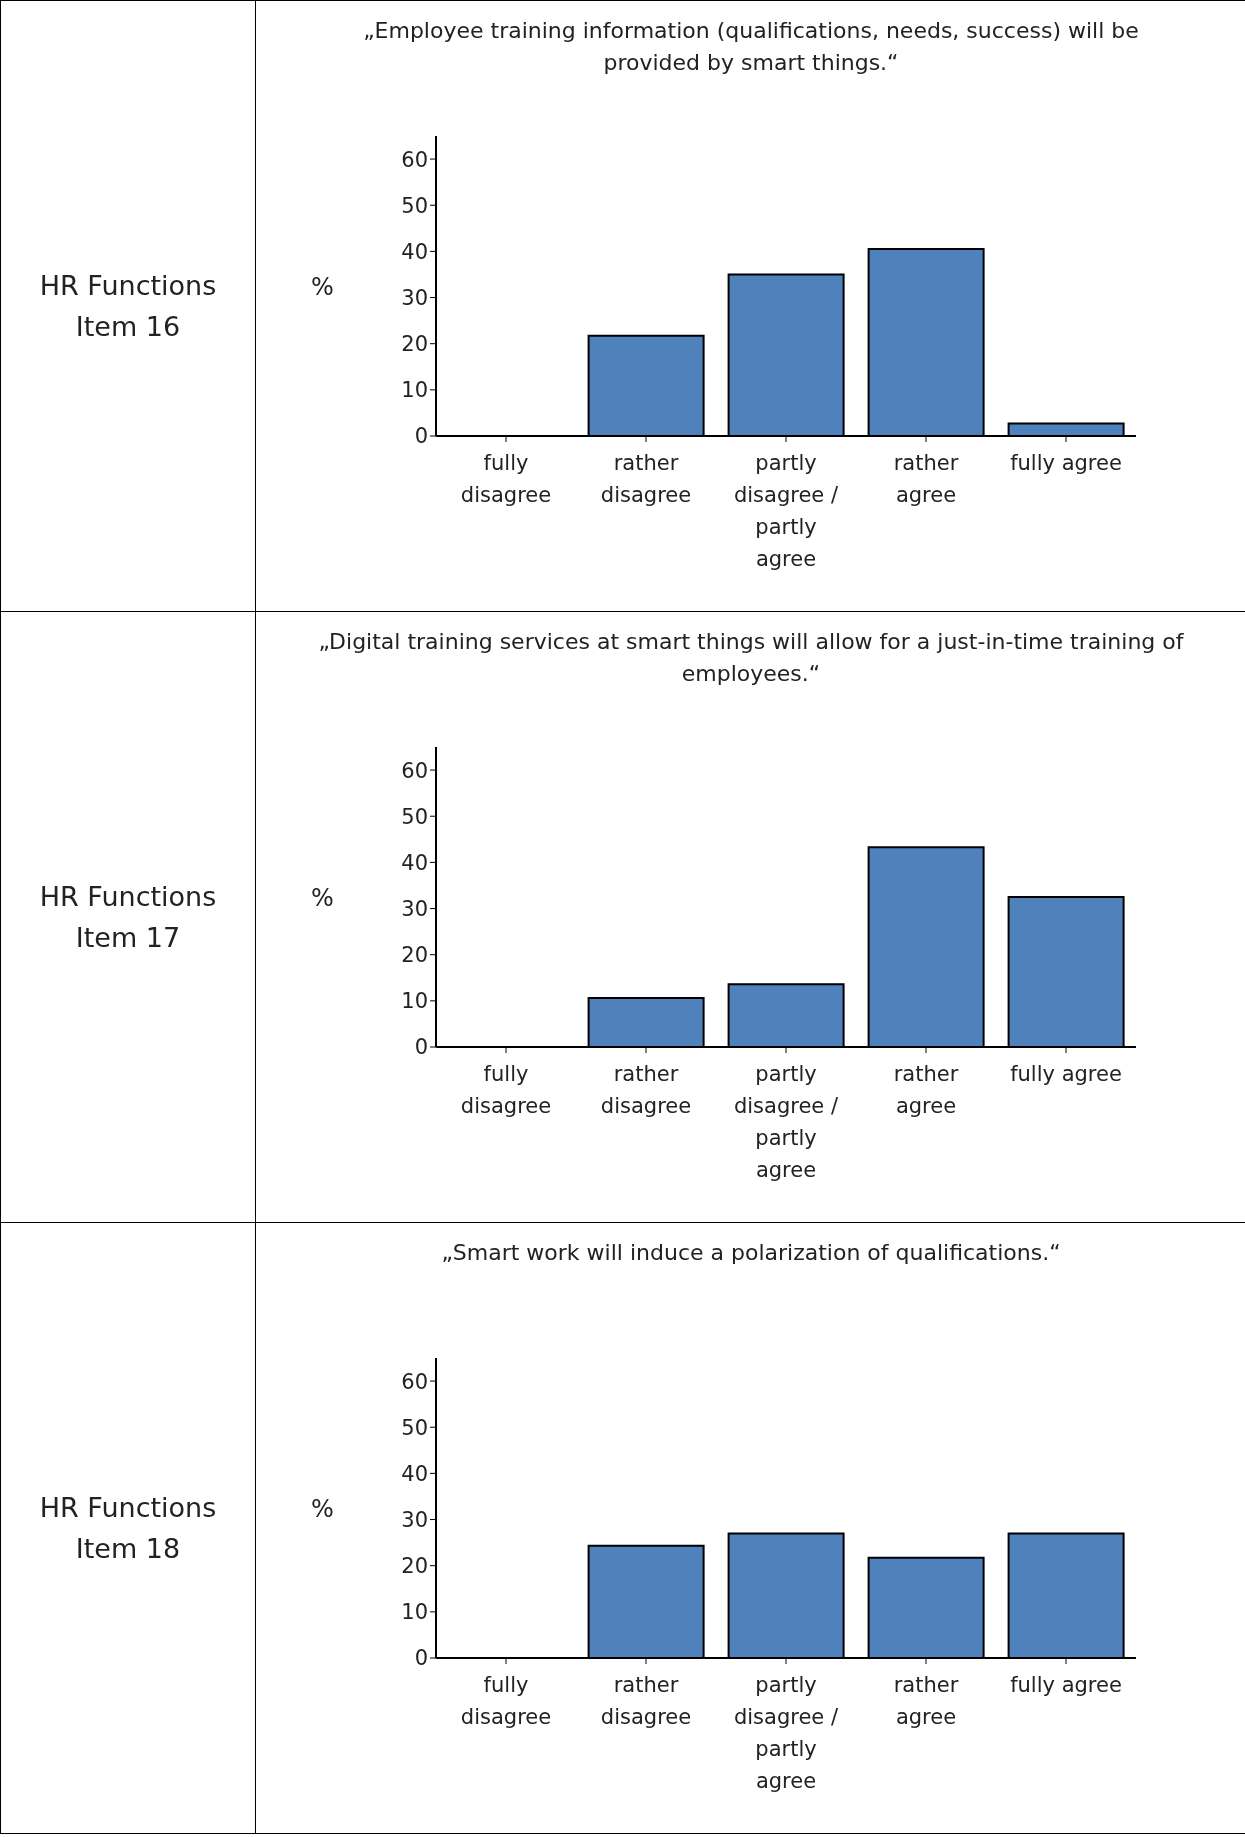 The width and height of the screenshot is (1245, 1837). Describe the element at coordinates (751, 658) in the screenshot. I see `chart-title: „Digital training services at smart things will allow for a just-in-time training of employees.“` at that location.